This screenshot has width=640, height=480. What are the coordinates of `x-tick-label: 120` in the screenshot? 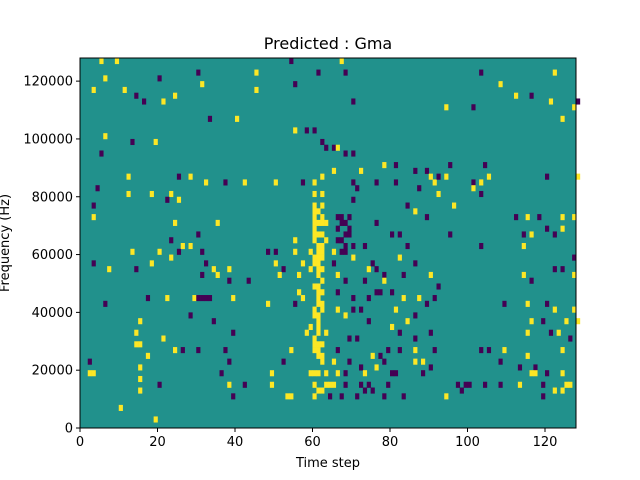 It's located at (545, 442).